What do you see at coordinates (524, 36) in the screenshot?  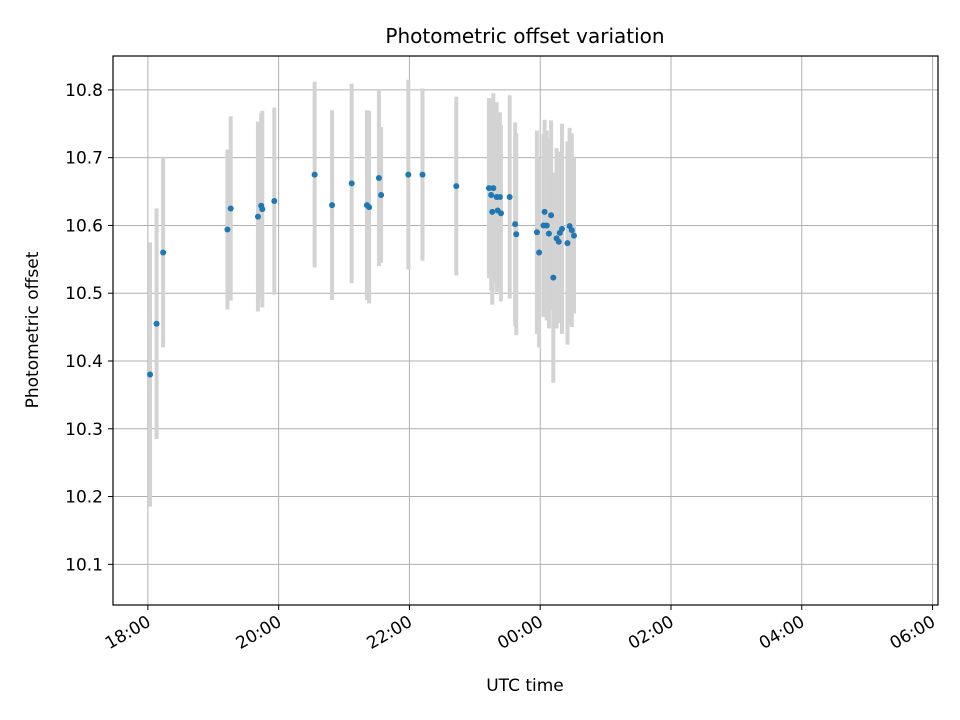 I see `chart-title: Photometric offset variation` at bounding box center [524, 36].